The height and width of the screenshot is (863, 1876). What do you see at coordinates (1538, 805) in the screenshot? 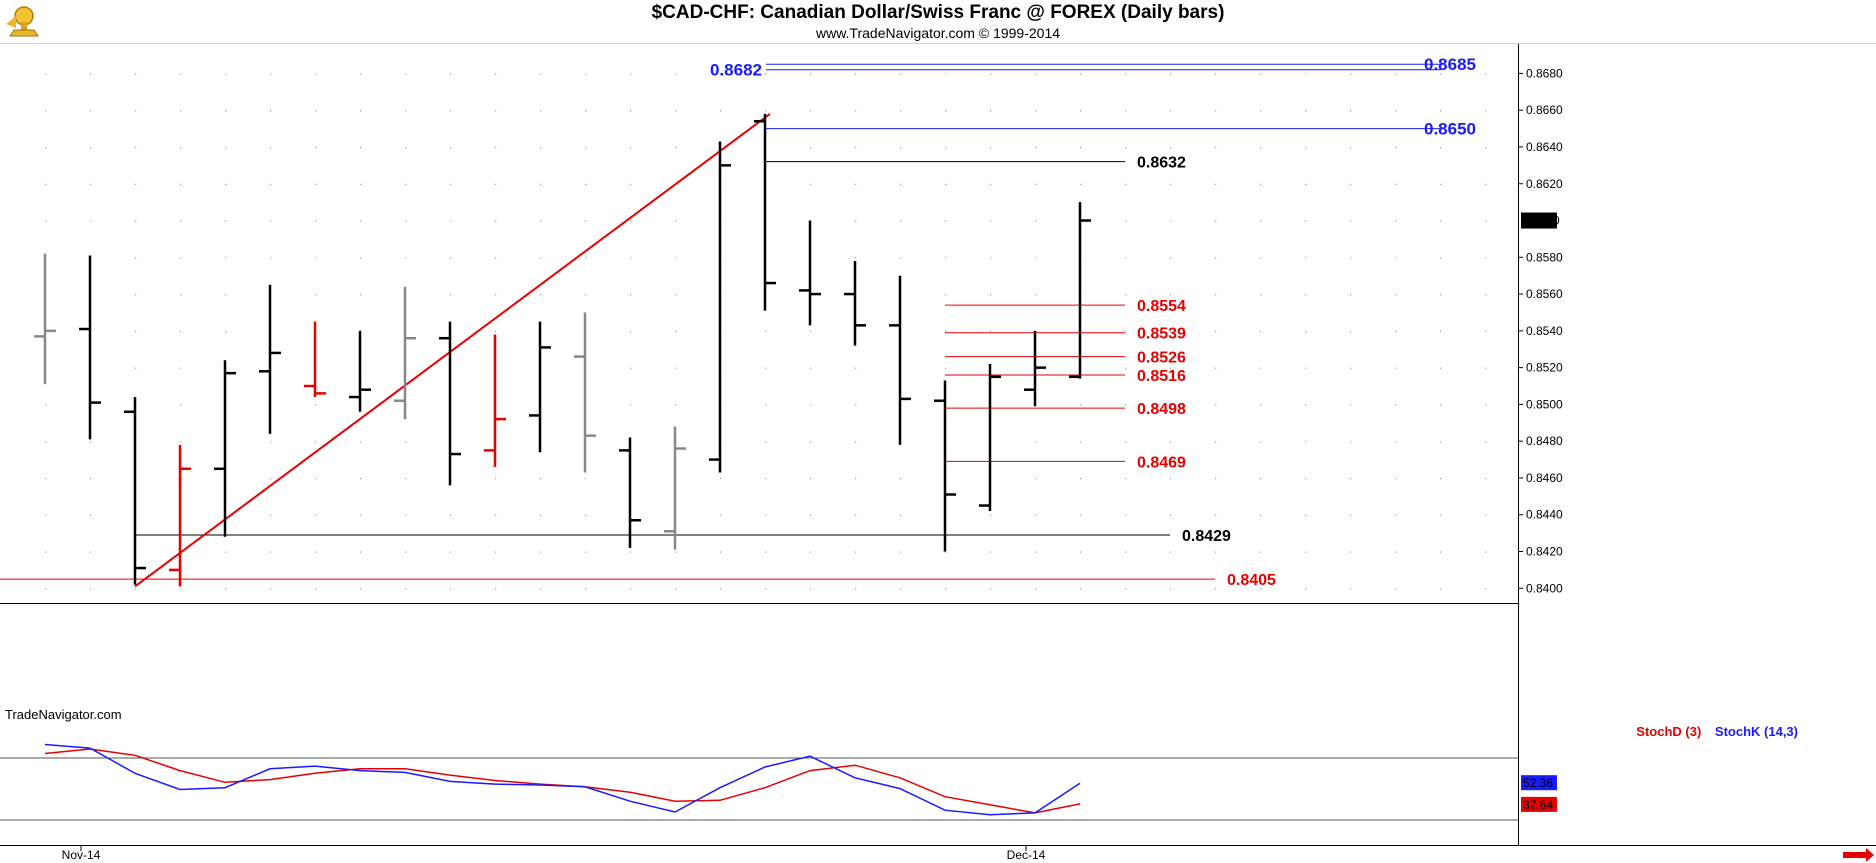
I see `stochd-value-label: 37.64` at bounding box center [1538, 805].